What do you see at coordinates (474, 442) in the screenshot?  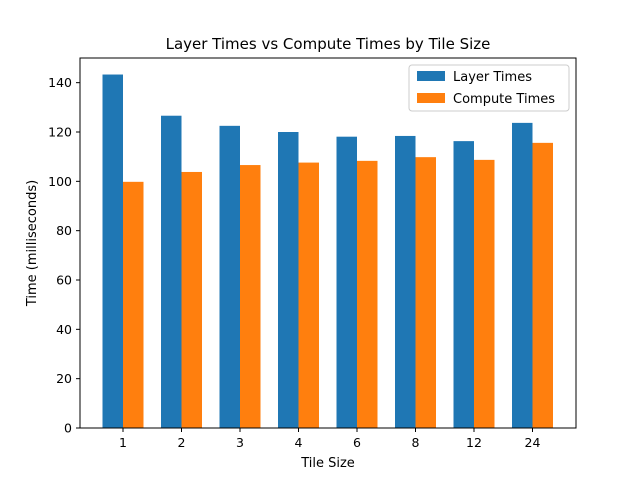 I see `x-tick-label: 12` at bounding box center [474, 442].